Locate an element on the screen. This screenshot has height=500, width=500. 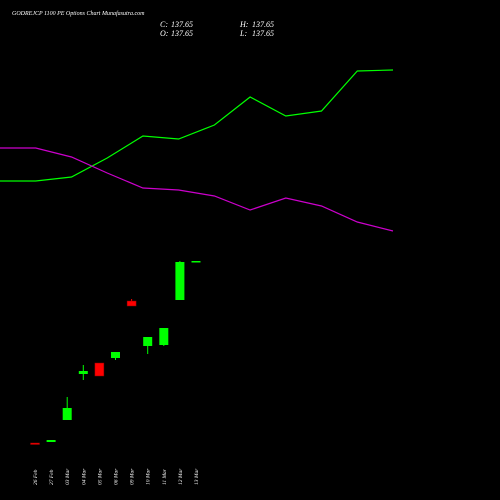
x-tick-label: 10 Mar is located at coordinates (149, 476).